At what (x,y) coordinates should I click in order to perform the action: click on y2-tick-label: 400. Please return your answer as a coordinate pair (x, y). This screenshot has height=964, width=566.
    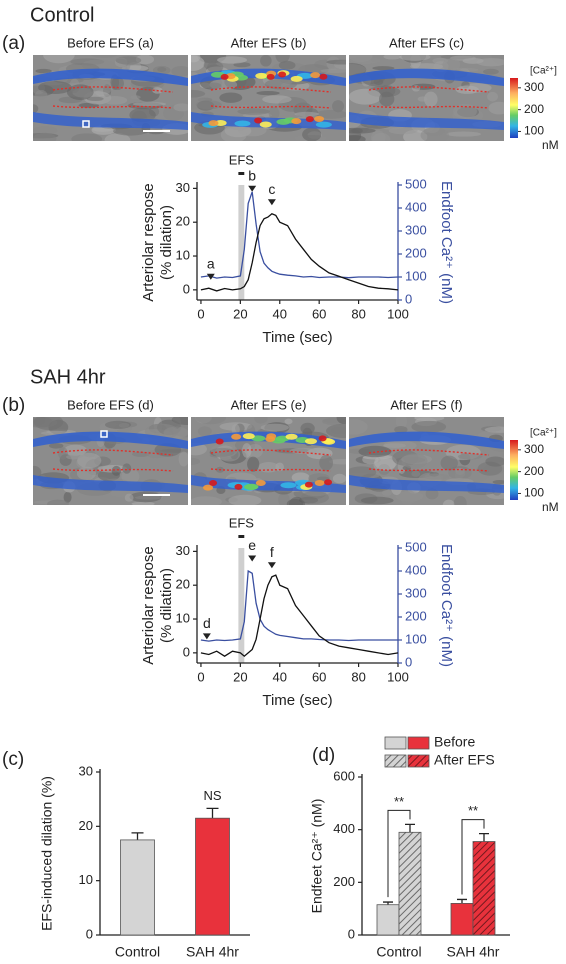
    Looking at the image, I should click on (416, 569).